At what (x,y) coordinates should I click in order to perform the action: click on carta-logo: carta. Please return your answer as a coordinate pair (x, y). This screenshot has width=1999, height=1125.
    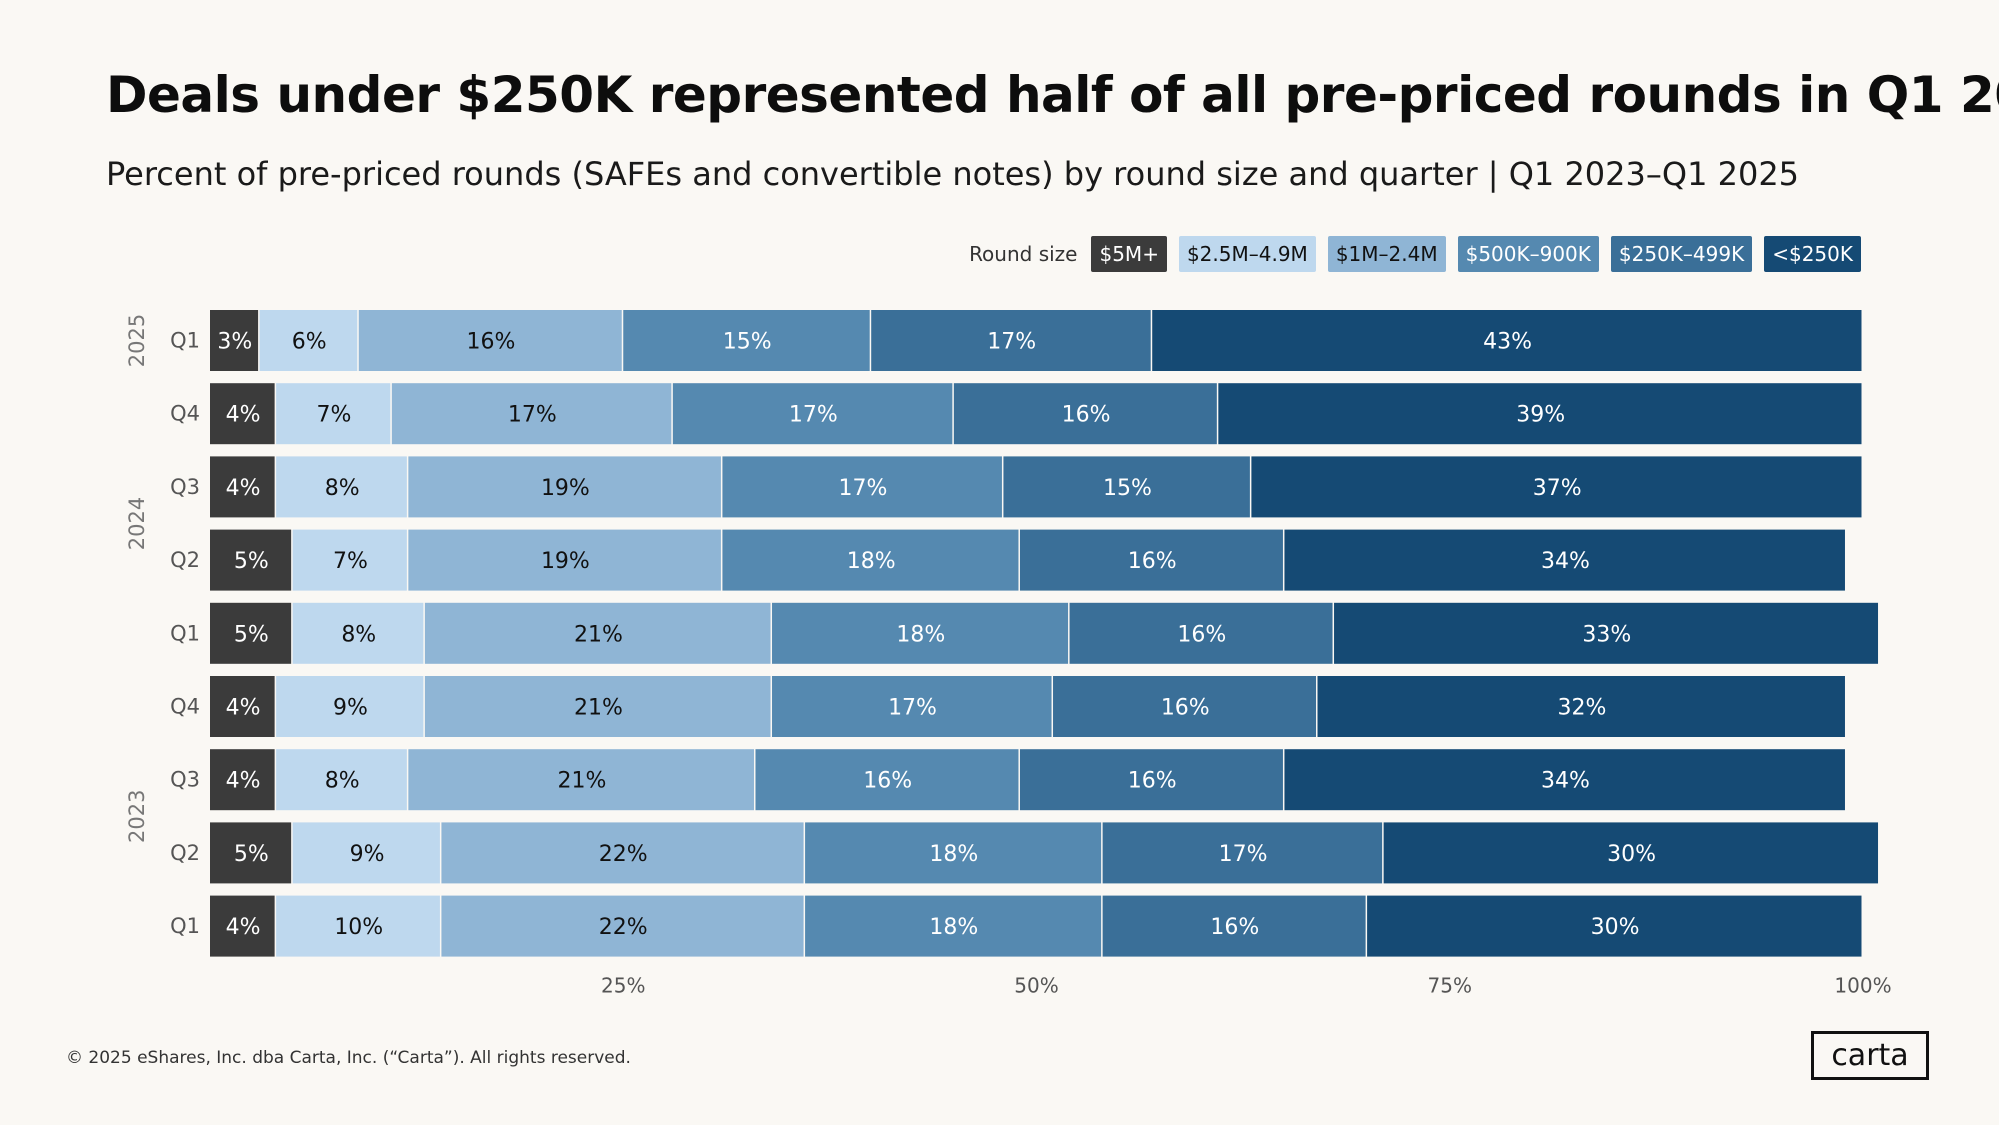
    Looking at the image, I should click on (1870, 1055).